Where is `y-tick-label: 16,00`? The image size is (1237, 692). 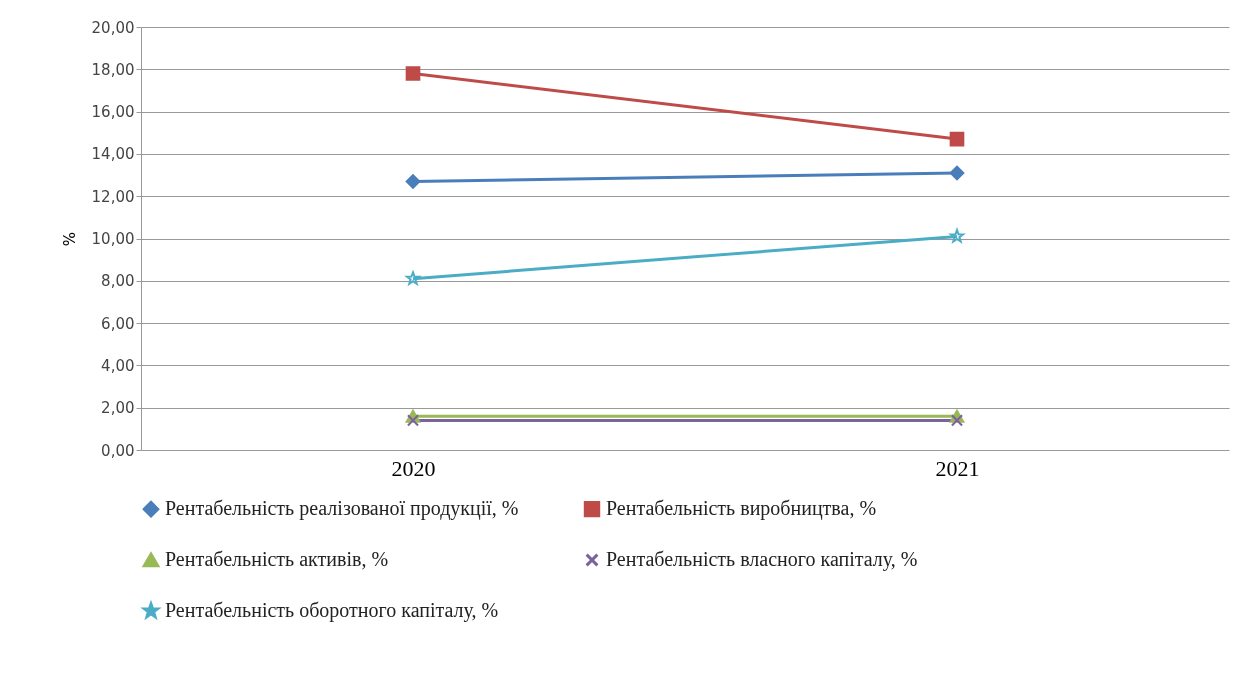 y-tick-label: 16,00 is located at coordinates (113, 112).